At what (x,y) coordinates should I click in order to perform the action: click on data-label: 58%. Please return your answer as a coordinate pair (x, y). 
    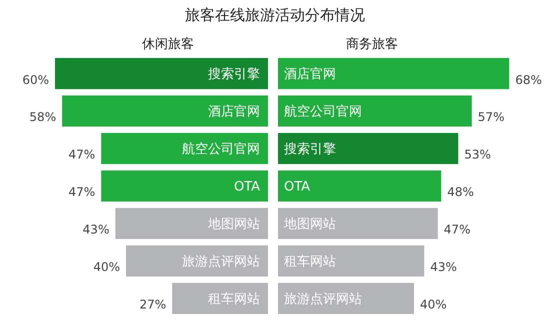
    Looking at the image, I should click on (42, 117).